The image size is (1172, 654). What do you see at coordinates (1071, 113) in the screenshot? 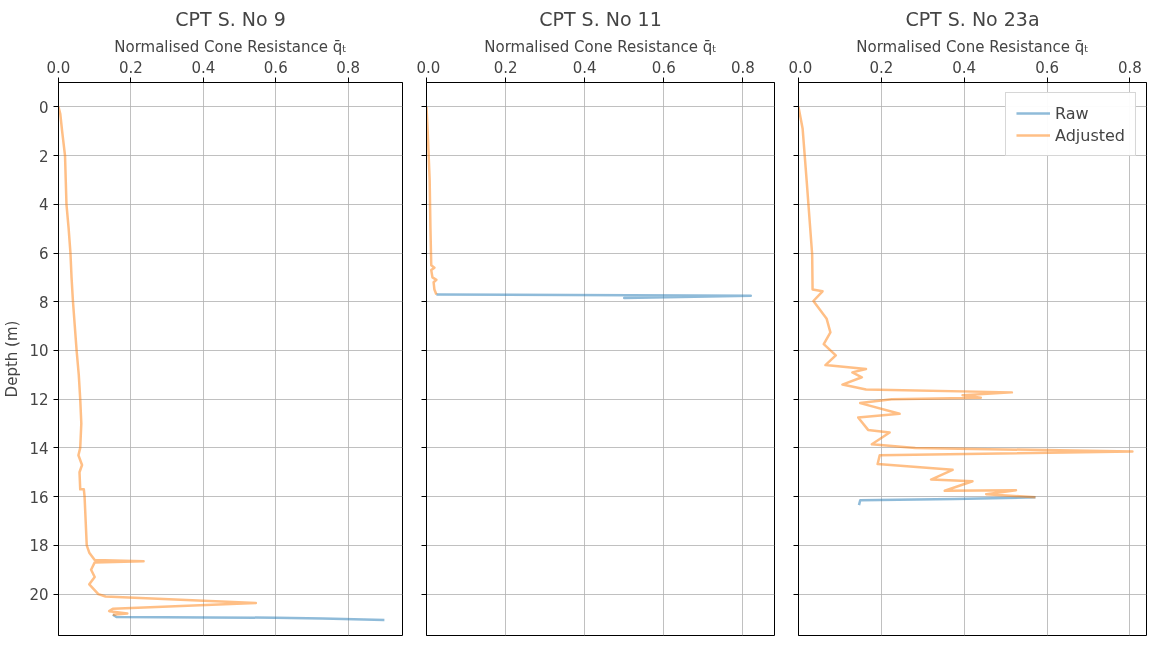
I see `legend-label: Raw` at bounding box center [1071, 113].